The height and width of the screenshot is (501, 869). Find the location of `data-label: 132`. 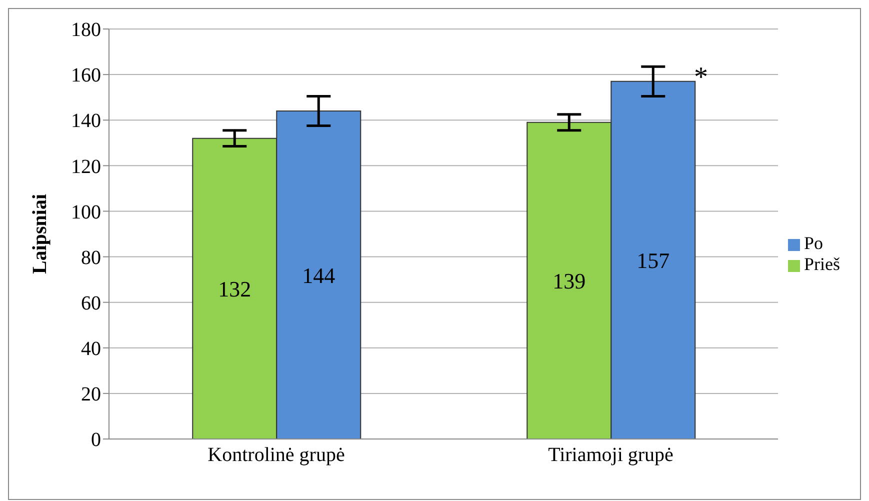

data-label: 132 is located at coordinates (235, 289).